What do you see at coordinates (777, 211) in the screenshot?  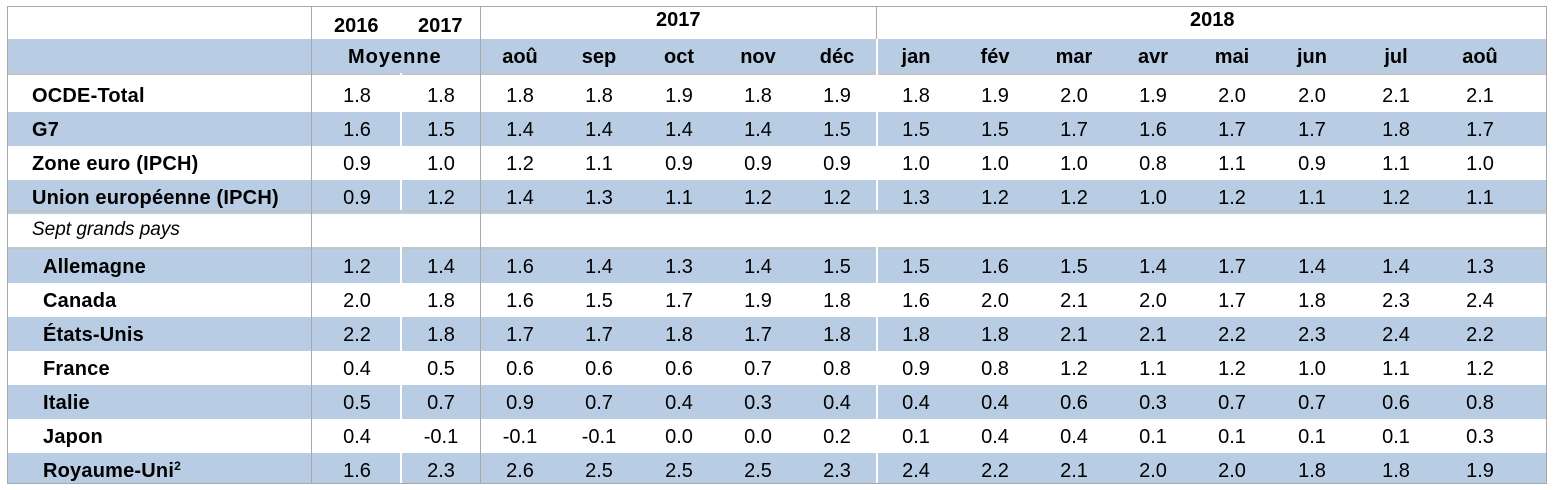 I see `section-divider-top` at bounding box center [777, 211].